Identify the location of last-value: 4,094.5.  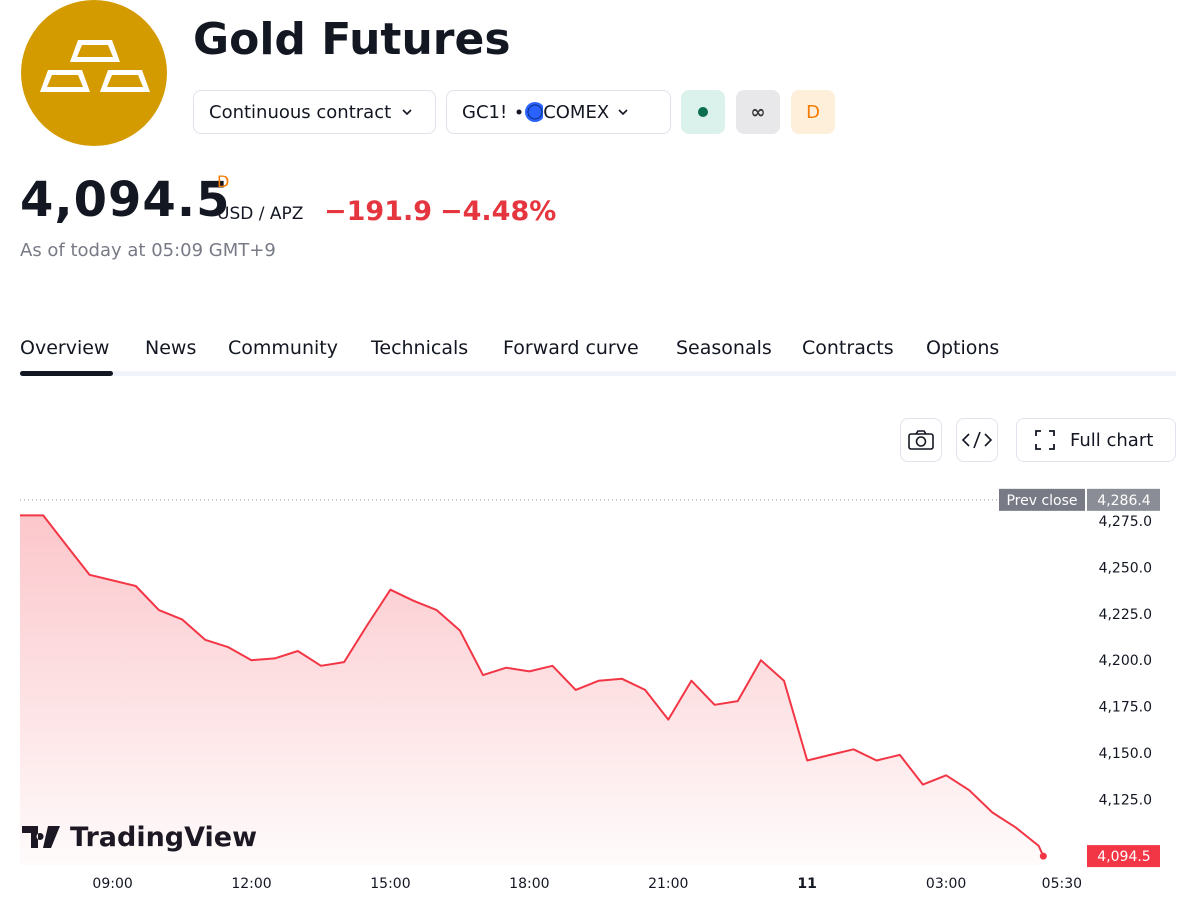
(1123, 857).